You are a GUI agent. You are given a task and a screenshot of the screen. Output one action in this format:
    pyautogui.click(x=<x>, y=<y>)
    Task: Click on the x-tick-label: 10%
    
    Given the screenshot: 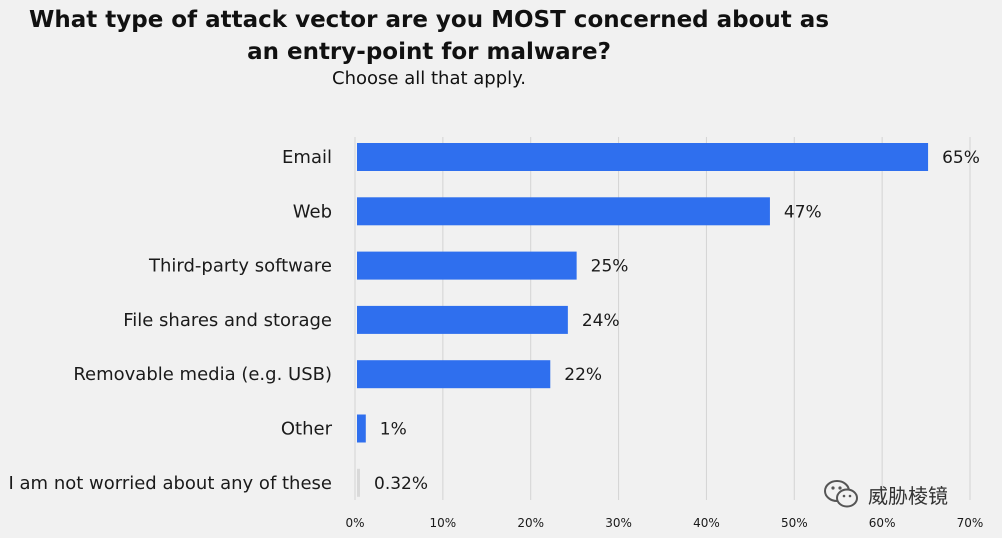 What is the action you would take?
    pyautogui.click(x=443, y=523)
    